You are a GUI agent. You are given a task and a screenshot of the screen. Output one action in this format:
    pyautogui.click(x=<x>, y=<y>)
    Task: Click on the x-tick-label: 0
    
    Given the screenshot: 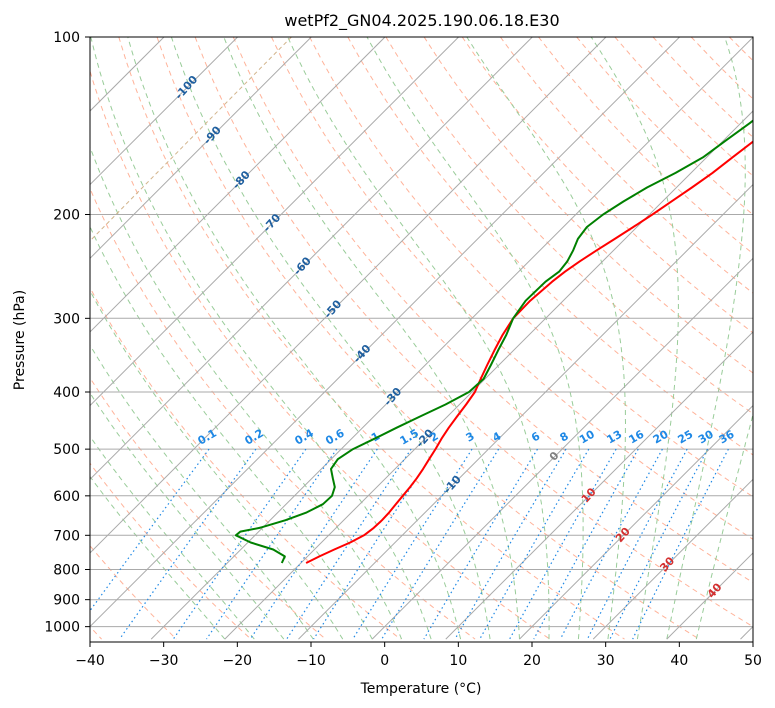 What is the action you would take?
    pyautogui.click(x=384, y=661)
    